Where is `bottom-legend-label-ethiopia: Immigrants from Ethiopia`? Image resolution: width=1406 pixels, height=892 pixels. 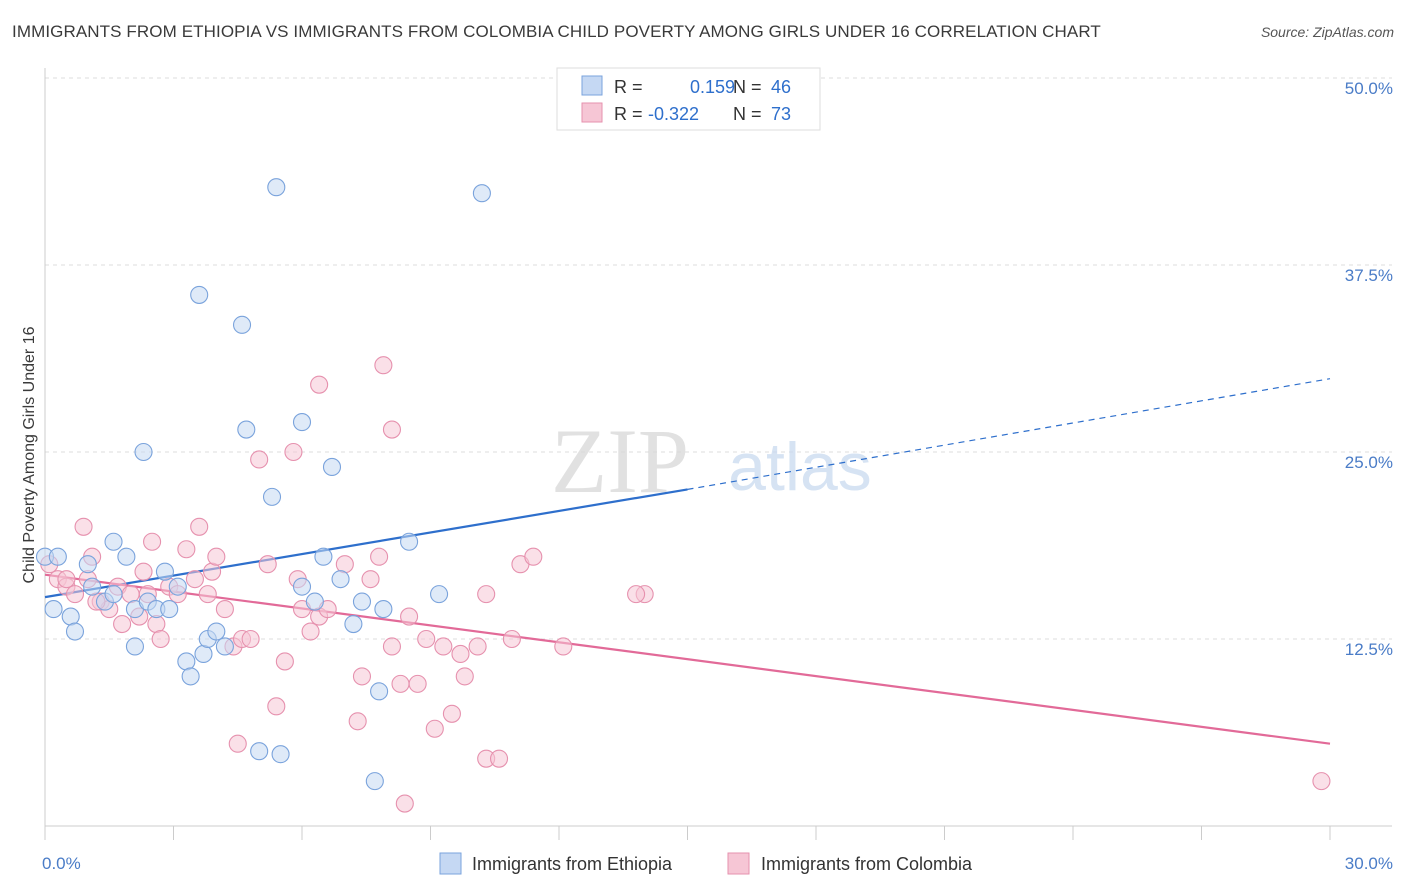
bottom-legend-label-ethiopia: Immigrants from Ethiopia is located at coordinates (572, 864).